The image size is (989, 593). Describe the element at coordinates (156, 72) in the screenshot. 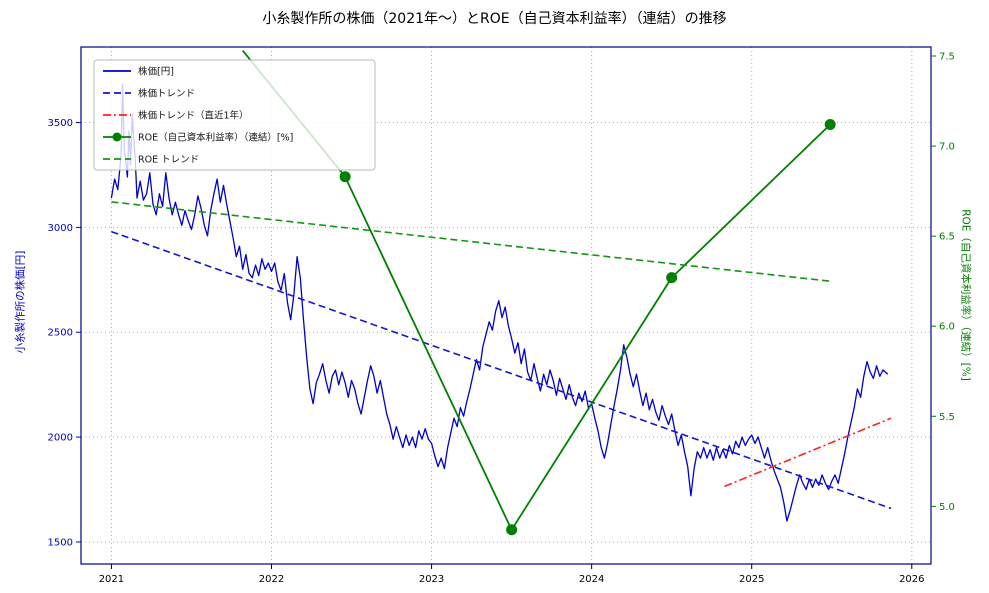

I see `legend-entry-label: 株価[円]` at that location.